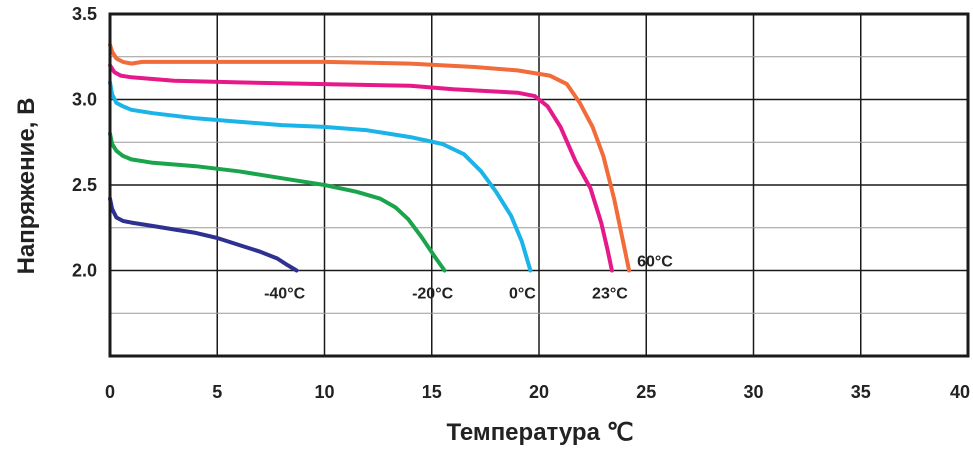 The image size is (973, 453). I want to click on y-axis-title: Напряжение, В, so click(26, 186).